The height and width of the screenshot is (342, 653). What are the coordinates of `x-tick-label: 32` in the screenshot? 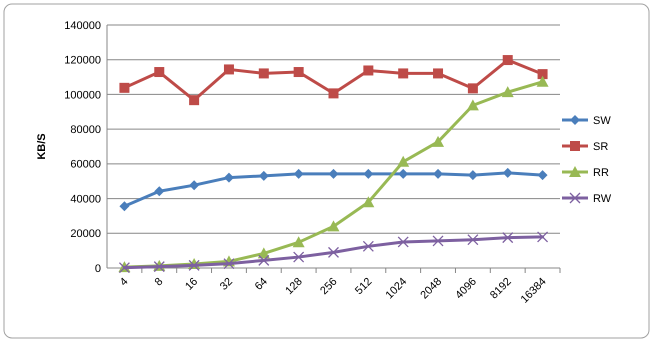 It's located at (227, 284).